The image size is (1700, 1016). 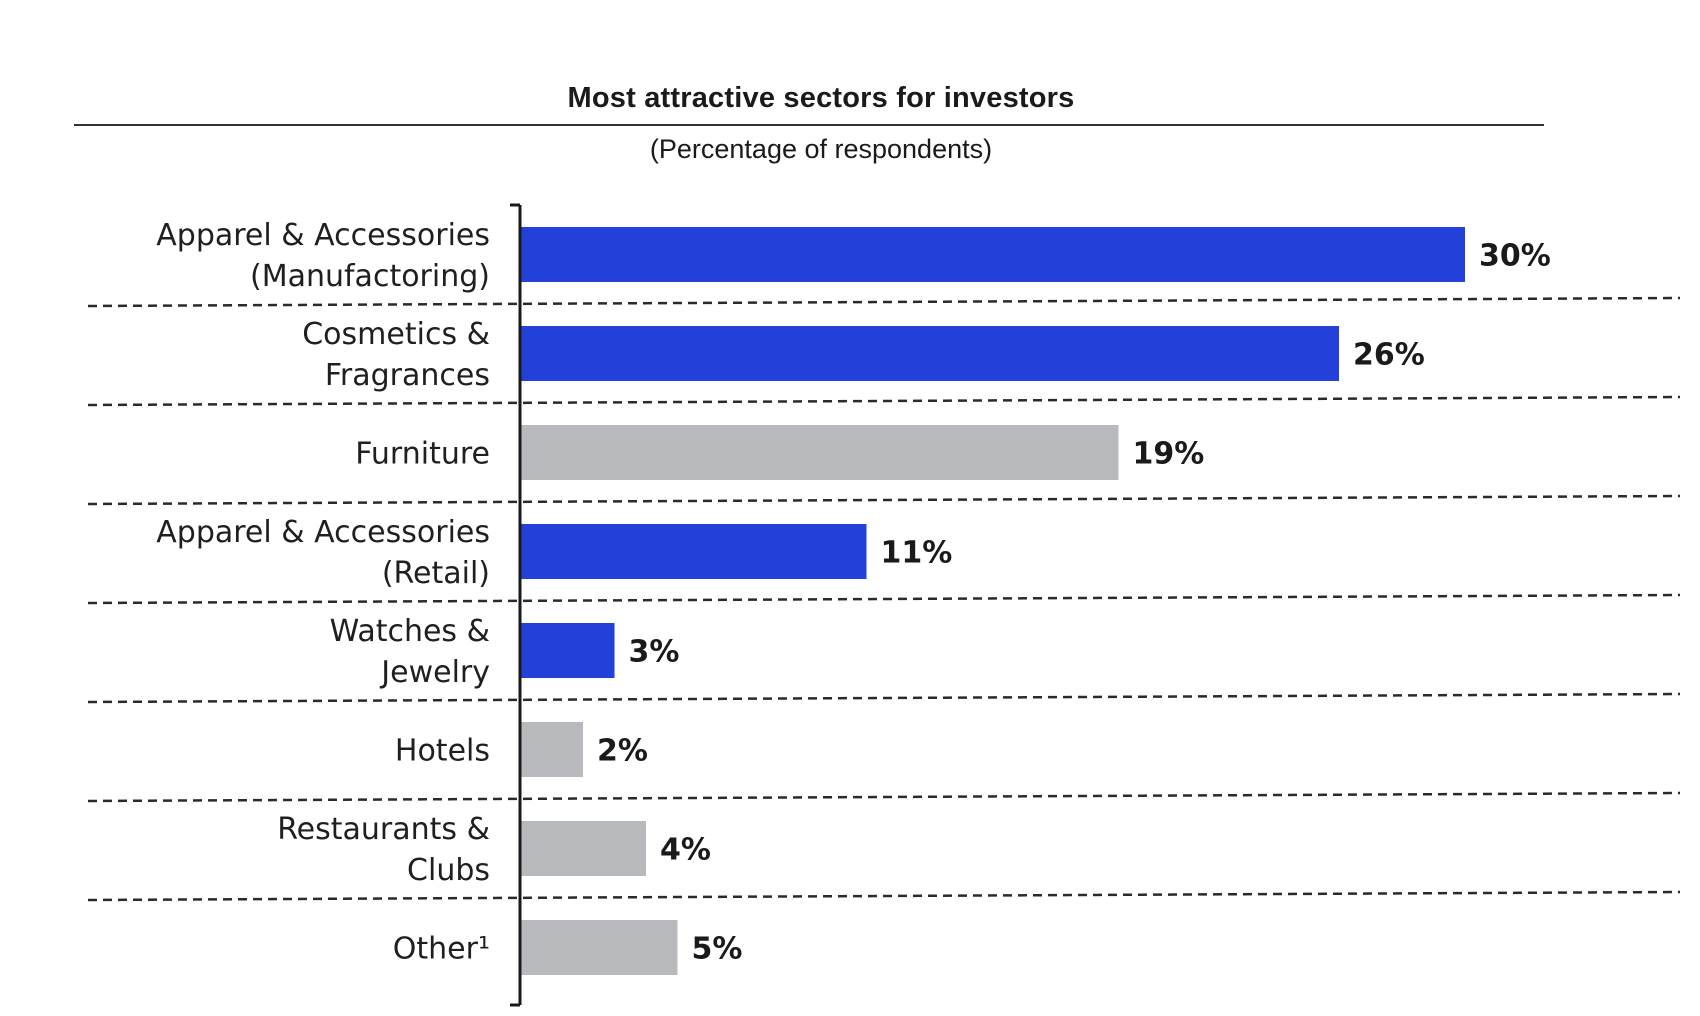 What do you see at coordinates (821, 98) in the screenshot?
I see `chart-title: Most attractive sectors for investors` at bounding box center [821, 98].